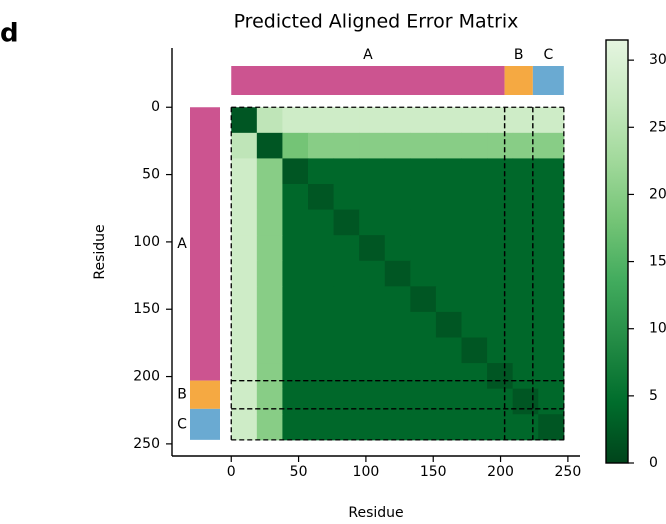 Image resolution: width=666 pixels, height=524 pixels. Describe the element at coordinates (375, 513) in the screenshot. I see `x-axis-label: Residue` at that location.